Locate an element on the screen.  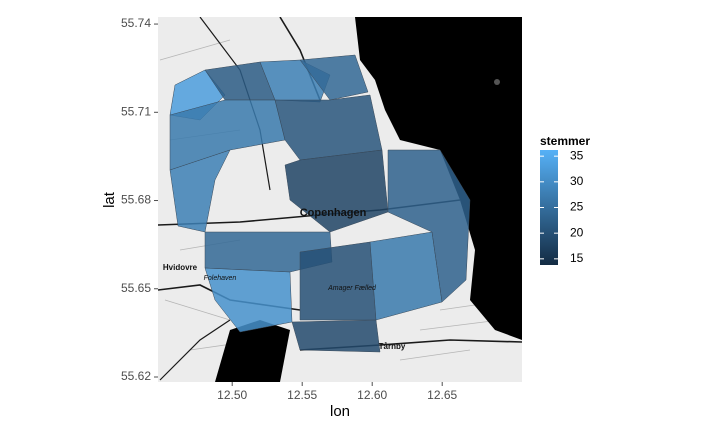
y-tick-label: 55.68 is located at coordinates (136, 200).